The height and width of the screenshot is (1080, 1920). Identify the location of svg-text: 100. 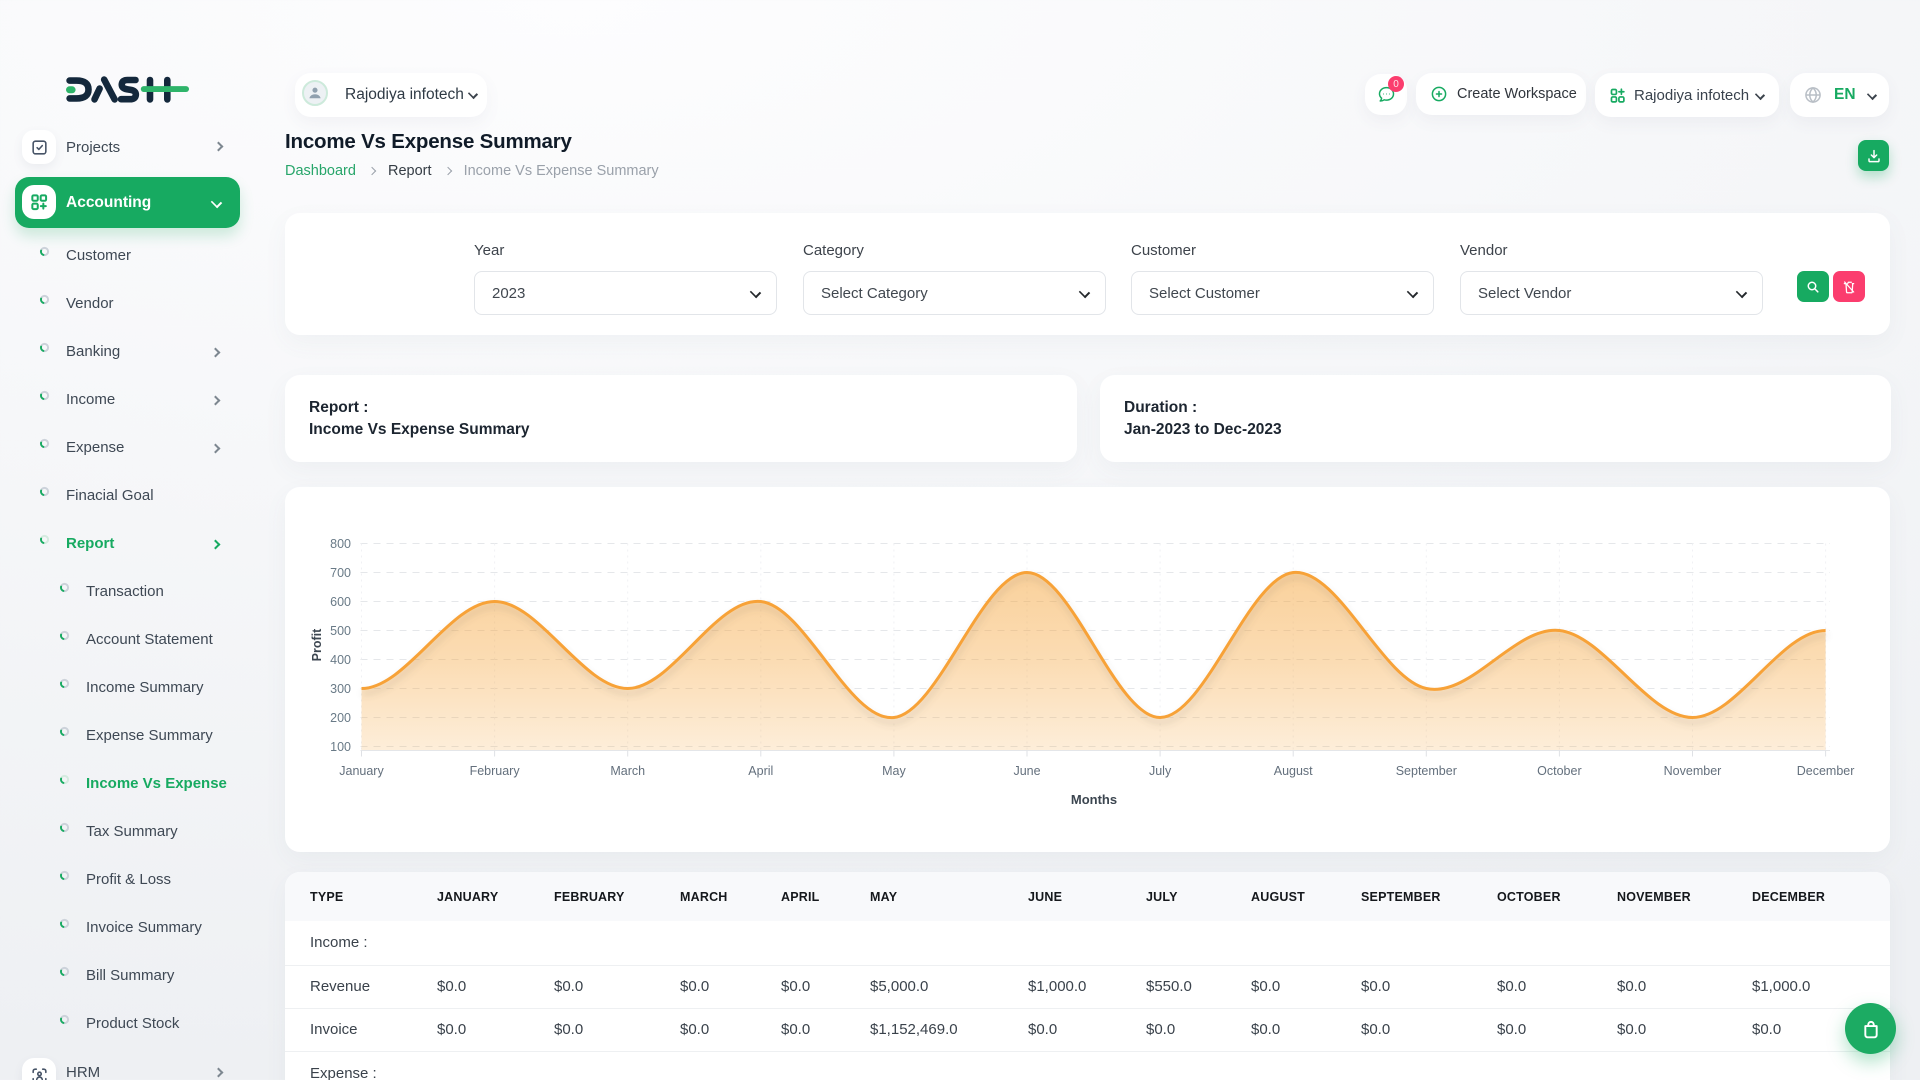
(340, 747).